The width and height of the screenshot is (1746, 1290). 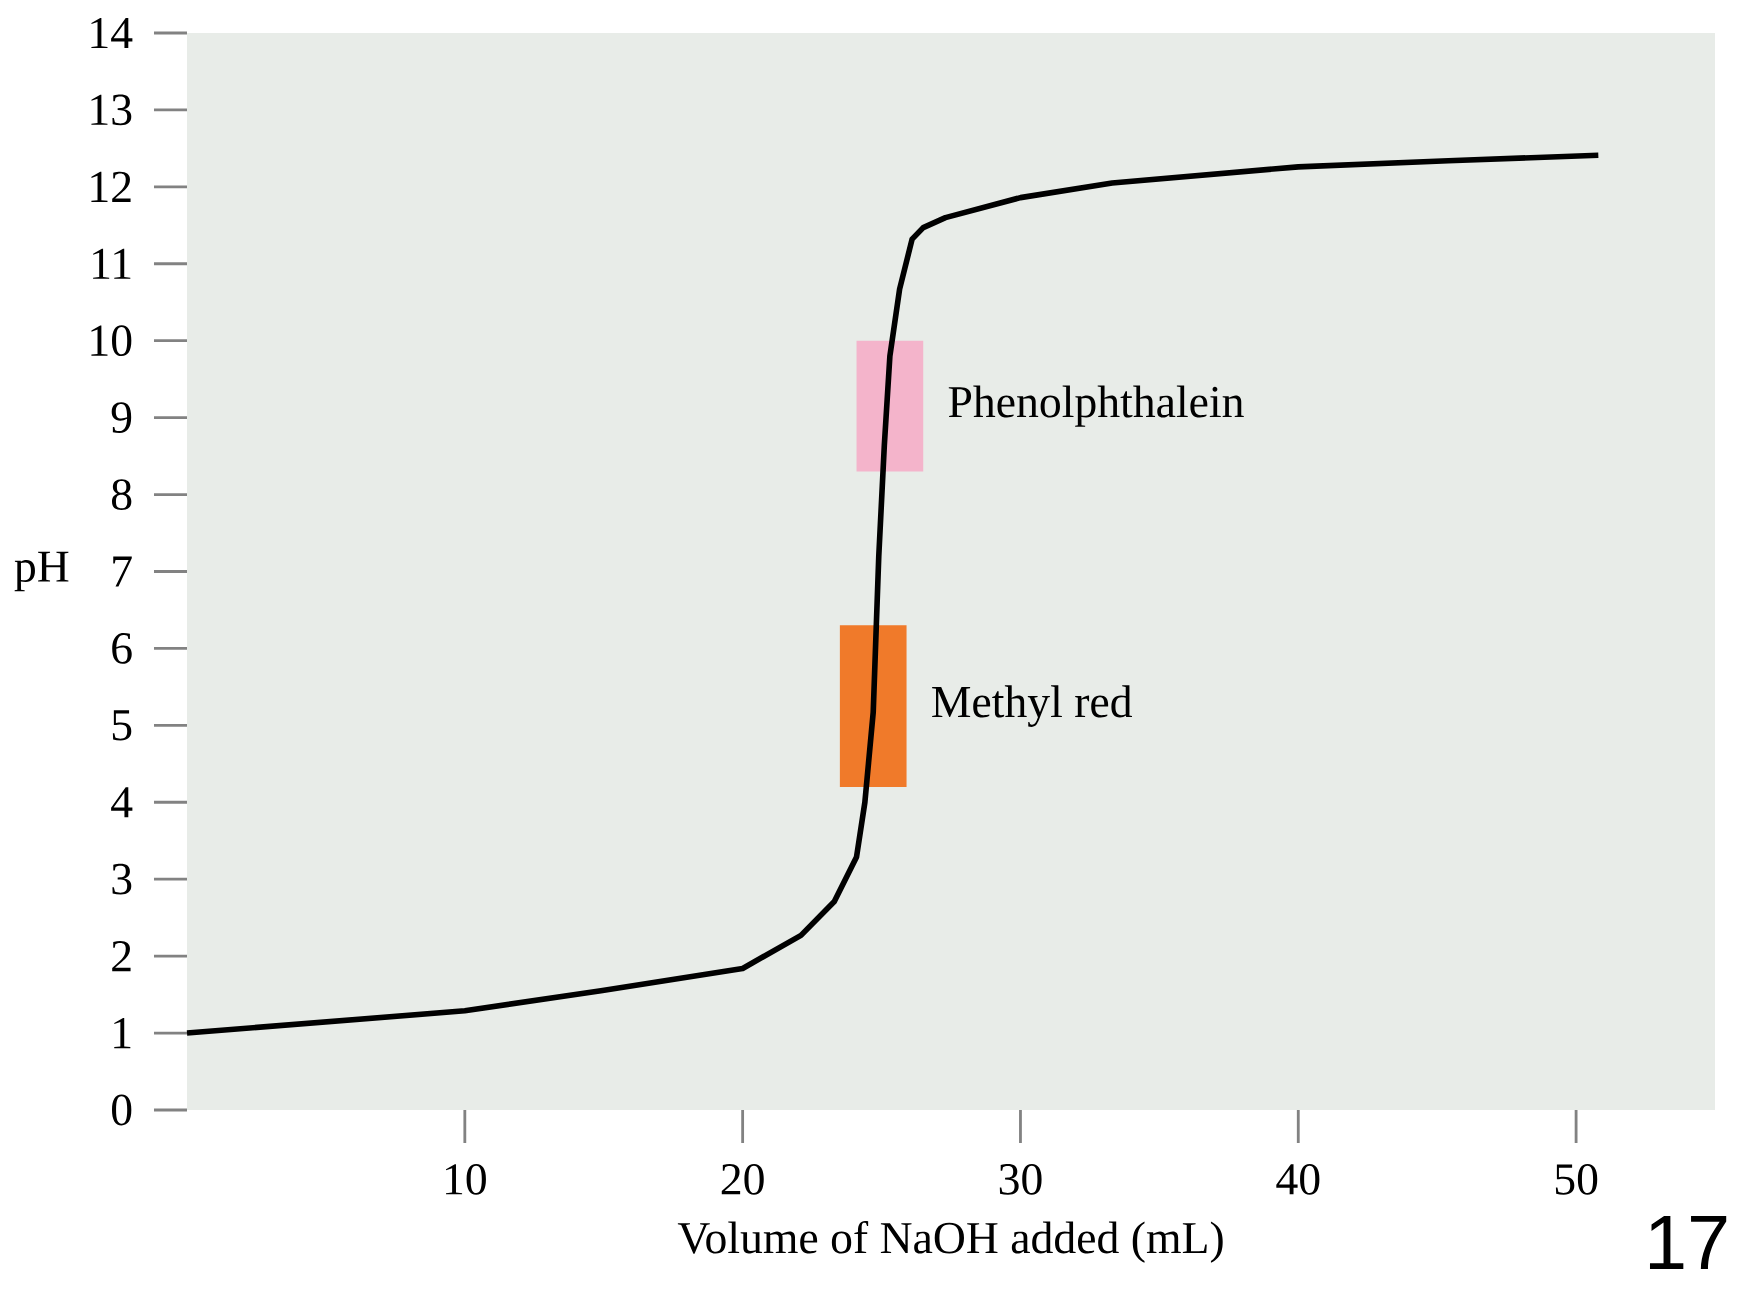 What do you see at coordinates (742, 1179) in the screenshot?
I see `x-tick-label: 20` at bounding box center [742, 1179].